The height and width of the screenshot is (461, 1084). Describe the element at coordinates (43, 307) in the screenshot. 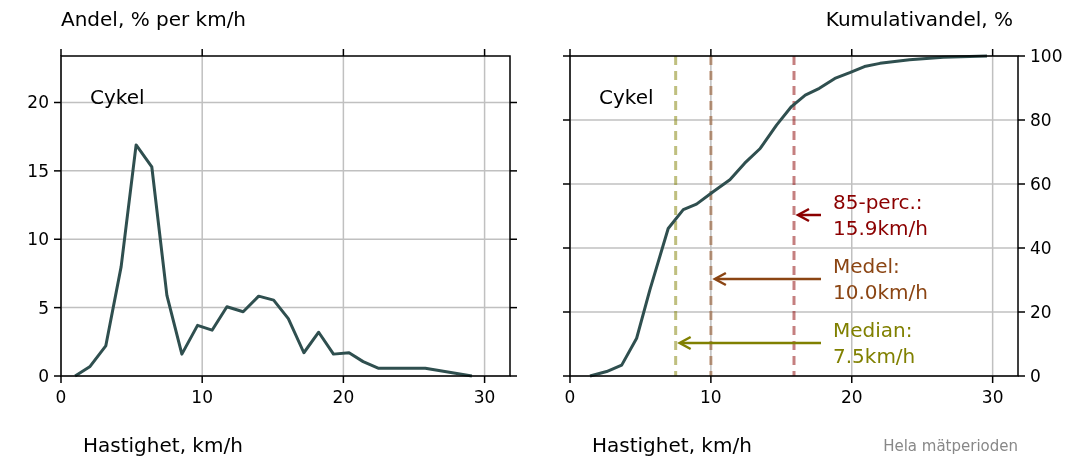

I see `y-tick-label: 5` at that location.